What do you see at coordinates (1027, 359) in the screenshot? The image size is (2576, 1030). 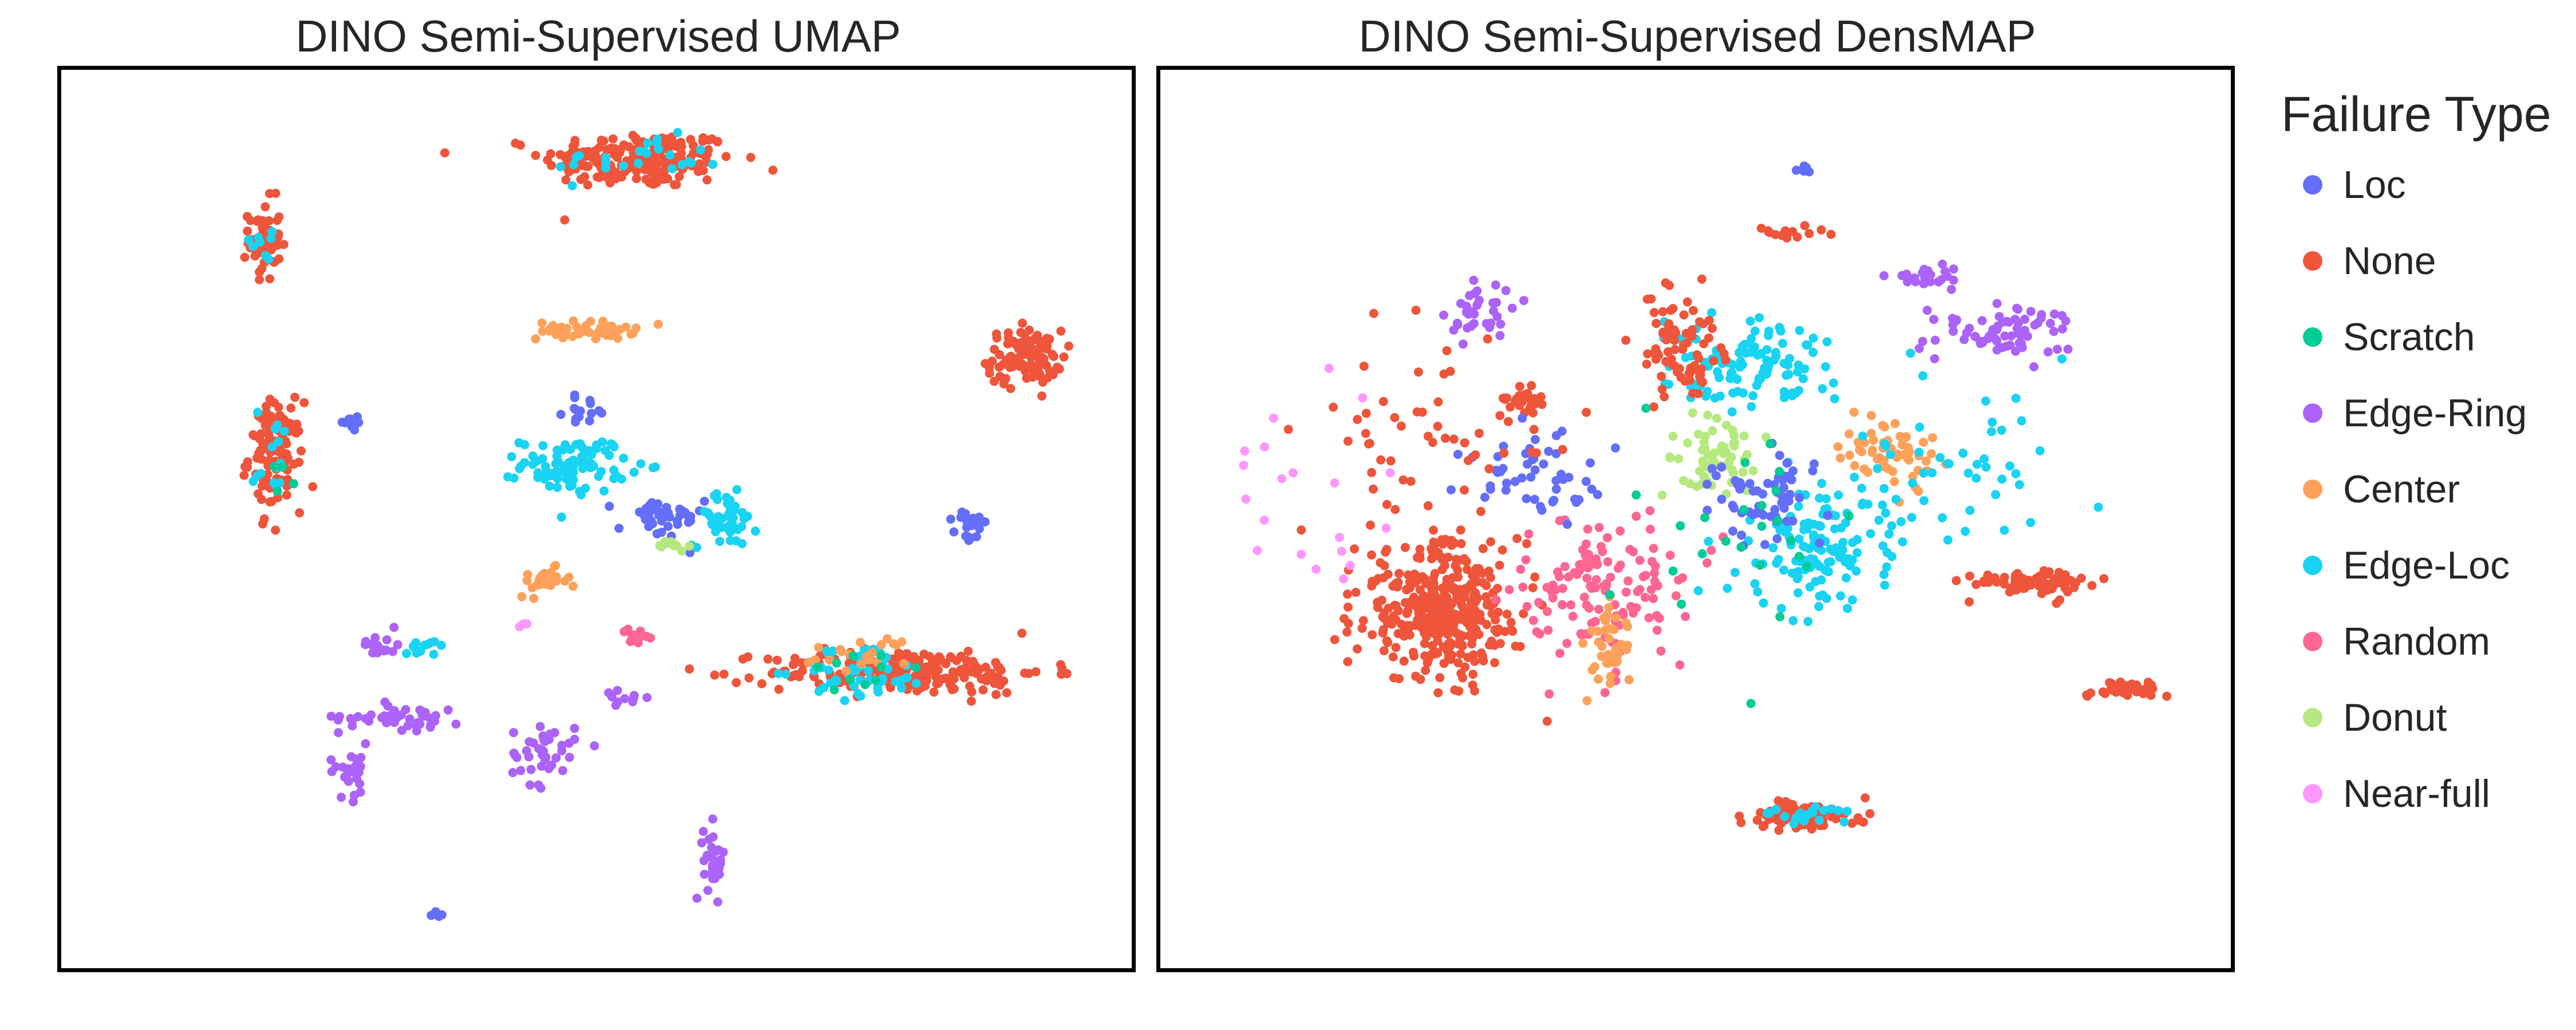 I see `umap-series-none` at bounding box center [1027, 359].